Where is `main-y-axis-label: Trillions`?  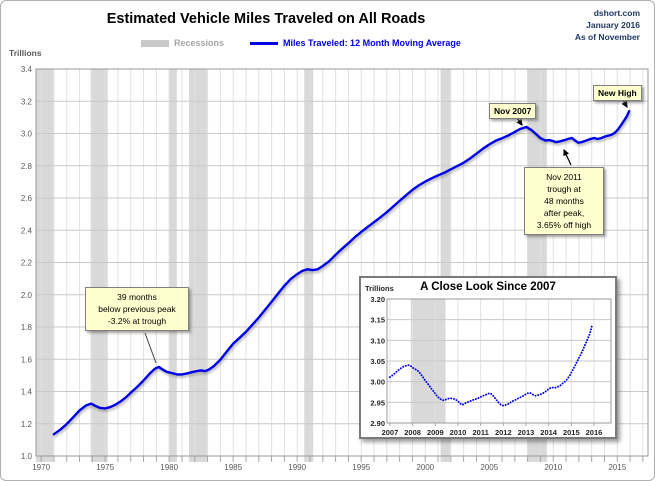
main-y-axis-label: Trillions is located at coordinates (25, 53).